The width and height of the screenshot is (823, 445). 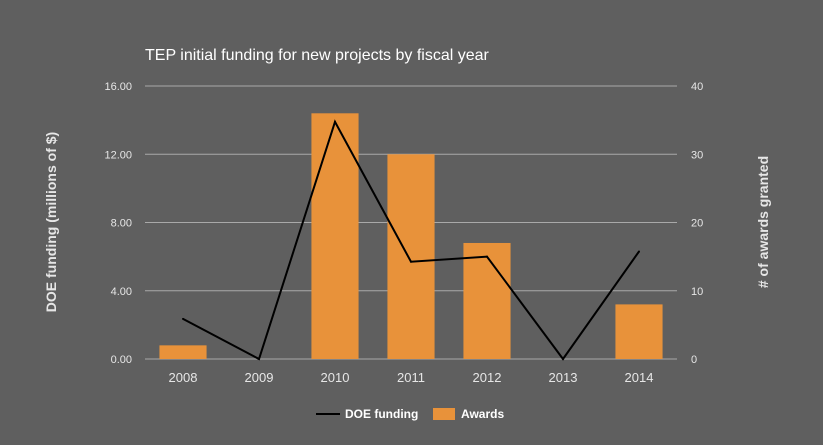 I want to click on left-tick-label: 0.00, so click(x=121, y=360).